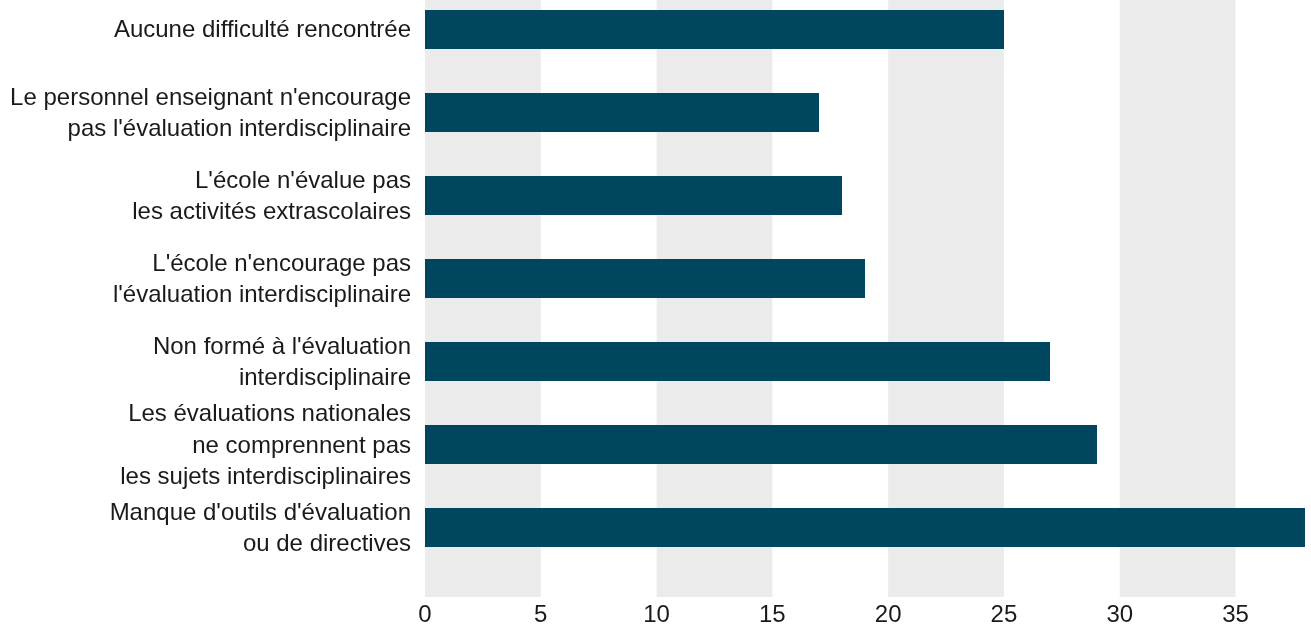  Describe the element at coordinates (281, 361) in the screenshot. I see `y-tick-label: Non formé à l'évaluation interdisciplinaire` at that location.